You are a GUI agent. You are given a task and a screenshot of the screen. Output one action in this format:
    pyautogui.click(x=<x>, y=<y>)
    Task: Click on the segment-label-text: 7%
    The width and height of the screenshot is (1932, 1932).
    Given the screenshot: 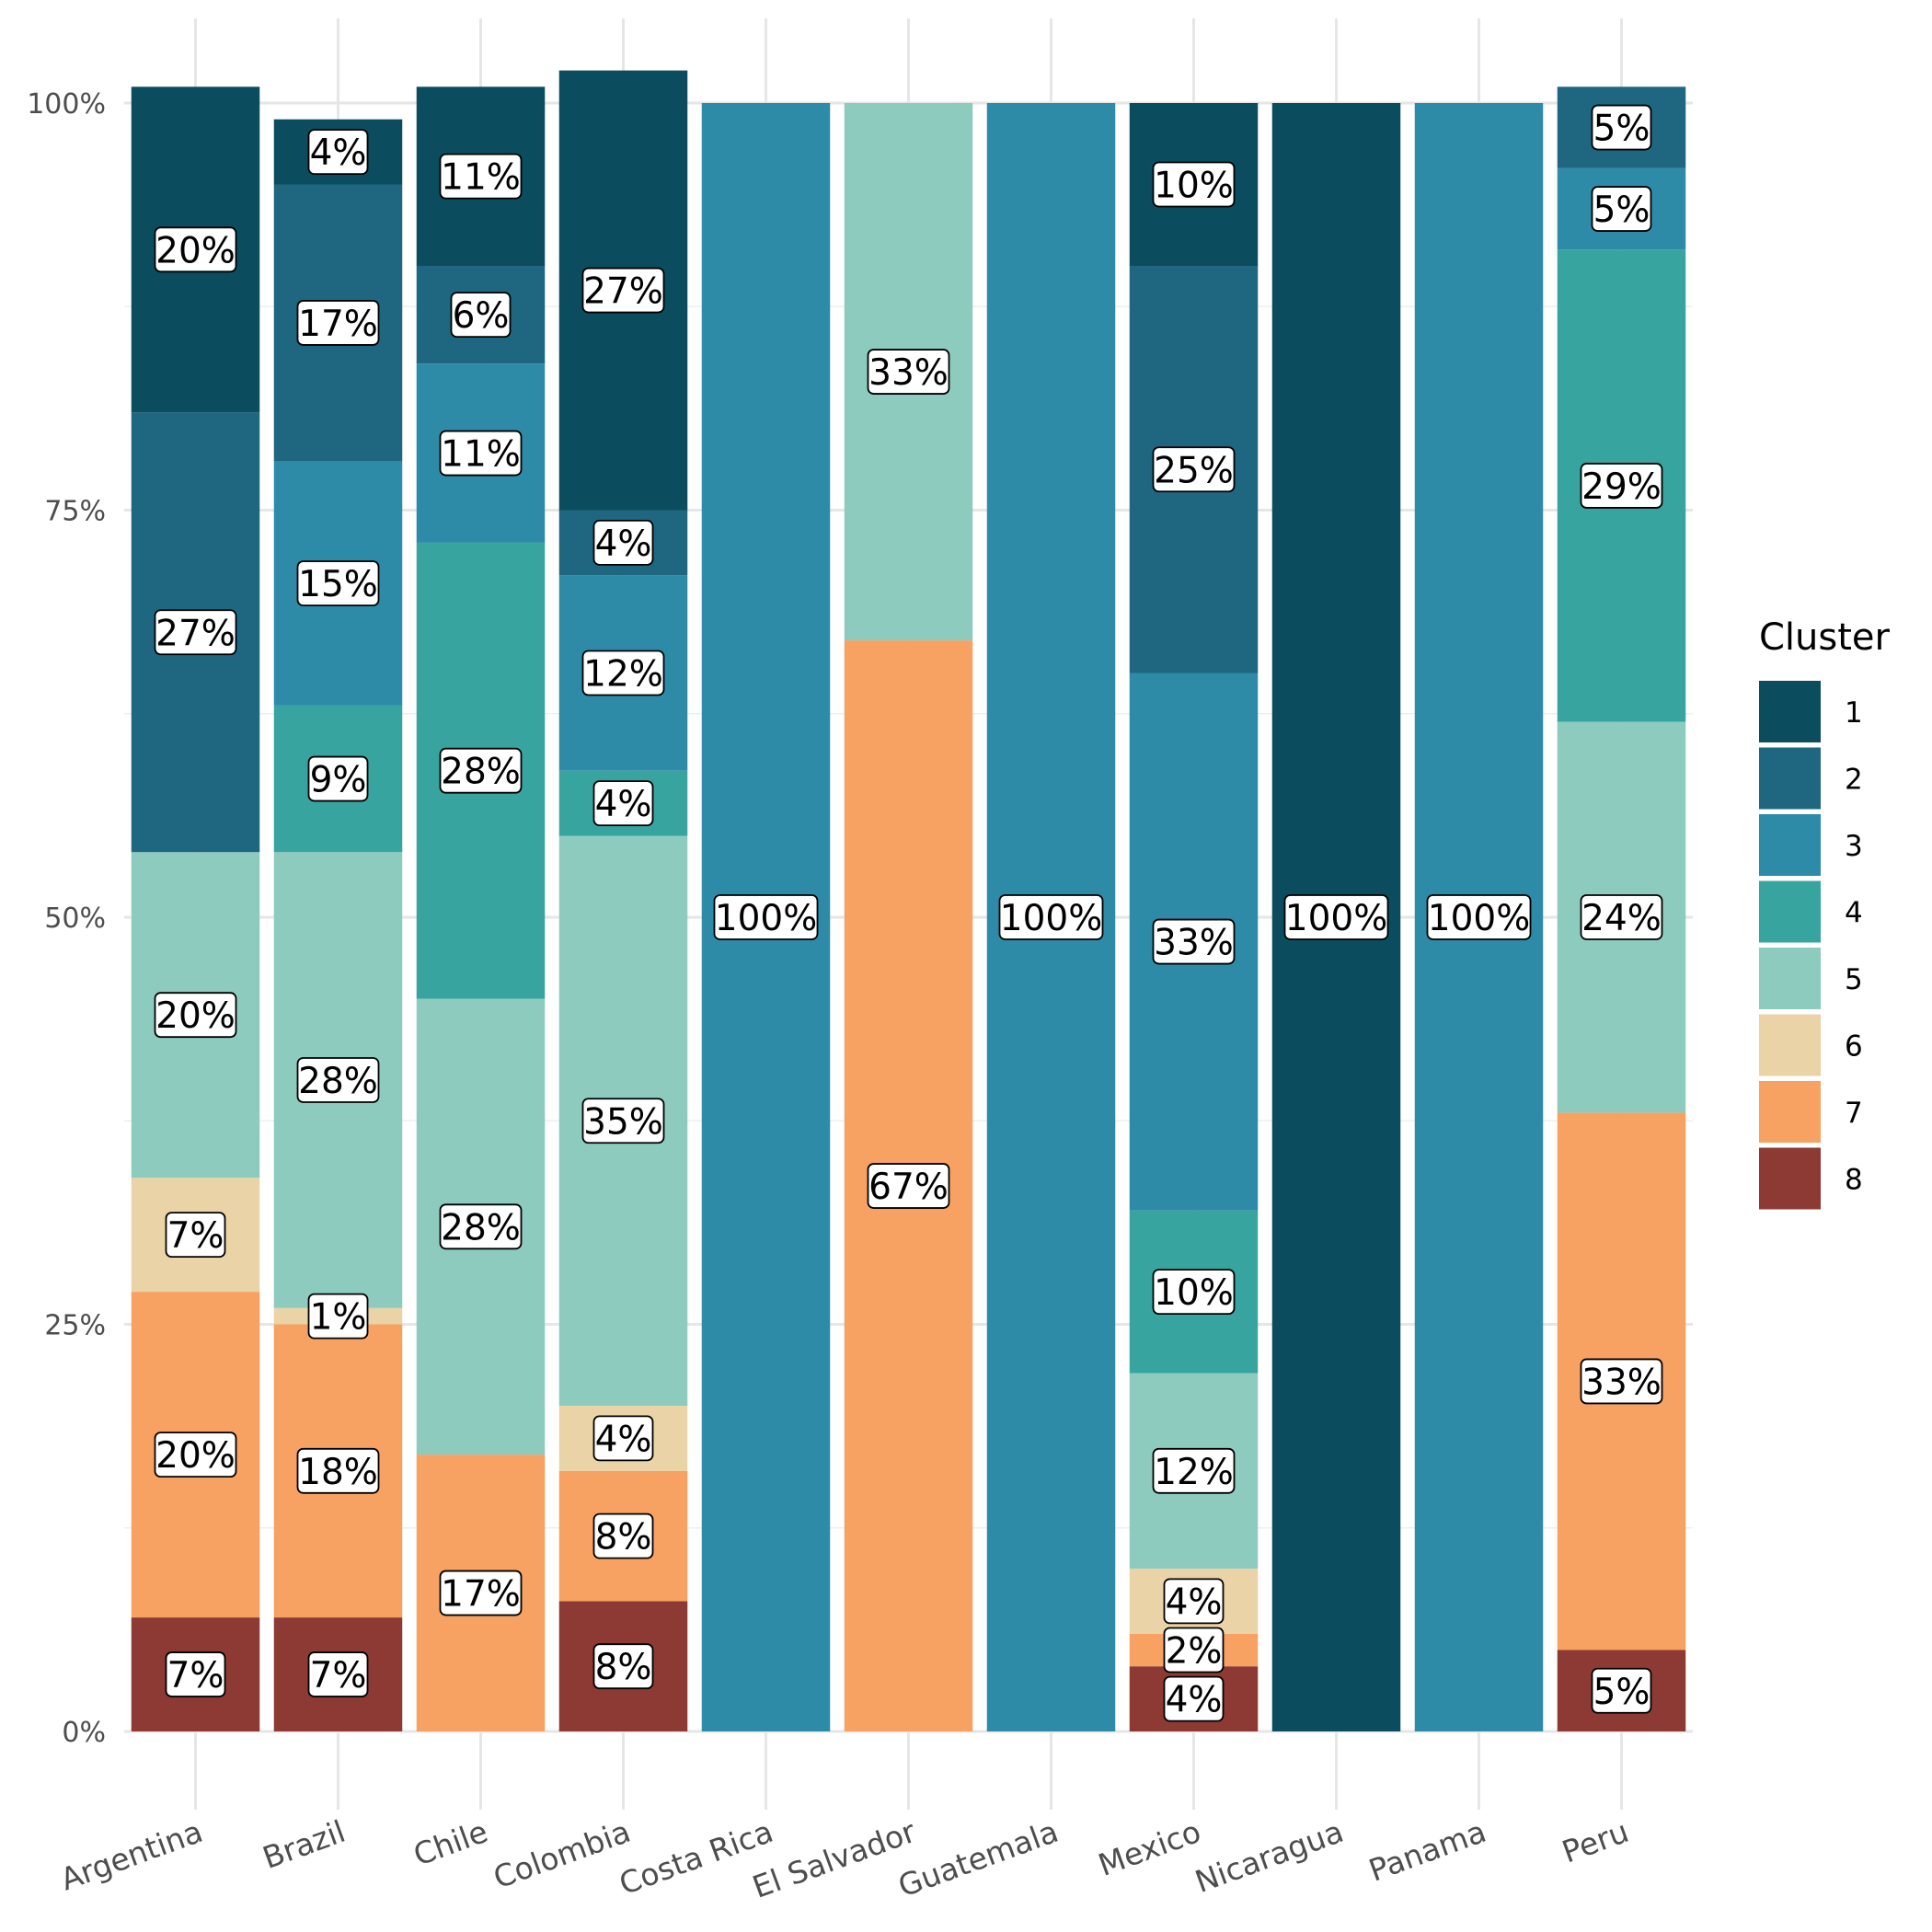 What is the action you would take?
    pyautogui.click(x=195, y=1236)
    